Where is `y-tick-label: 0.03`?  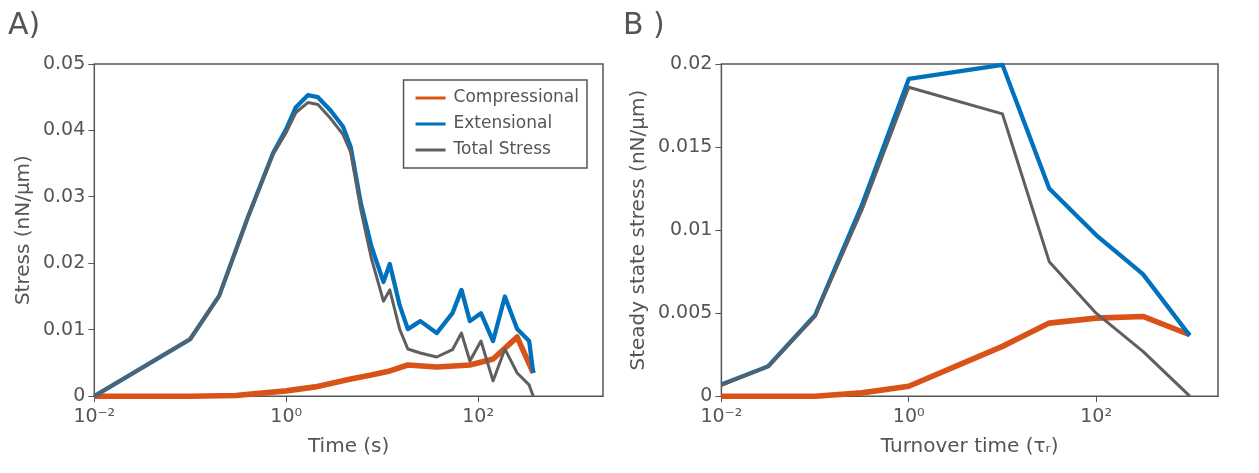
y-tick-label: 0.03 is located at coordinates (64, 194).